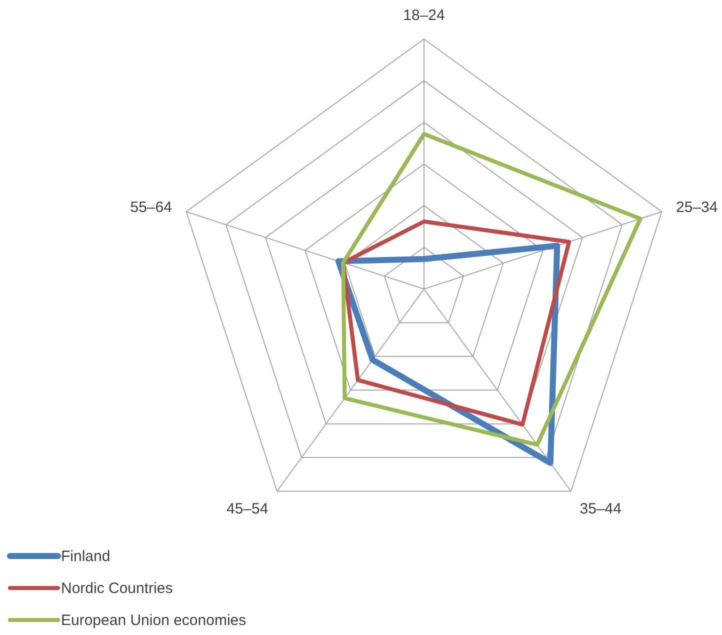 The height and width of the screenshot is (635, 722). I want to click on spoke-label: 35–44, so click(601, 509).